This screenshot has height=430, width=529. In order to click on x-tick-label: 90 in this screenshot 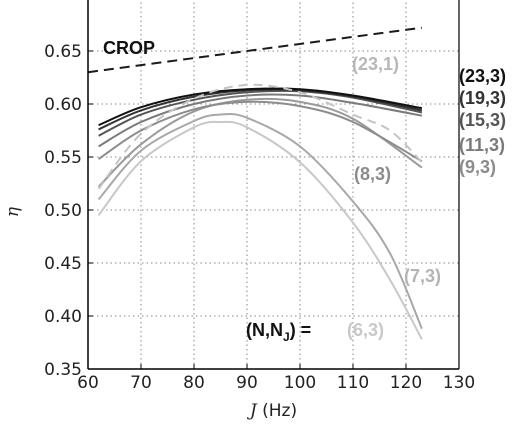, I will do `click(247, 383)`.